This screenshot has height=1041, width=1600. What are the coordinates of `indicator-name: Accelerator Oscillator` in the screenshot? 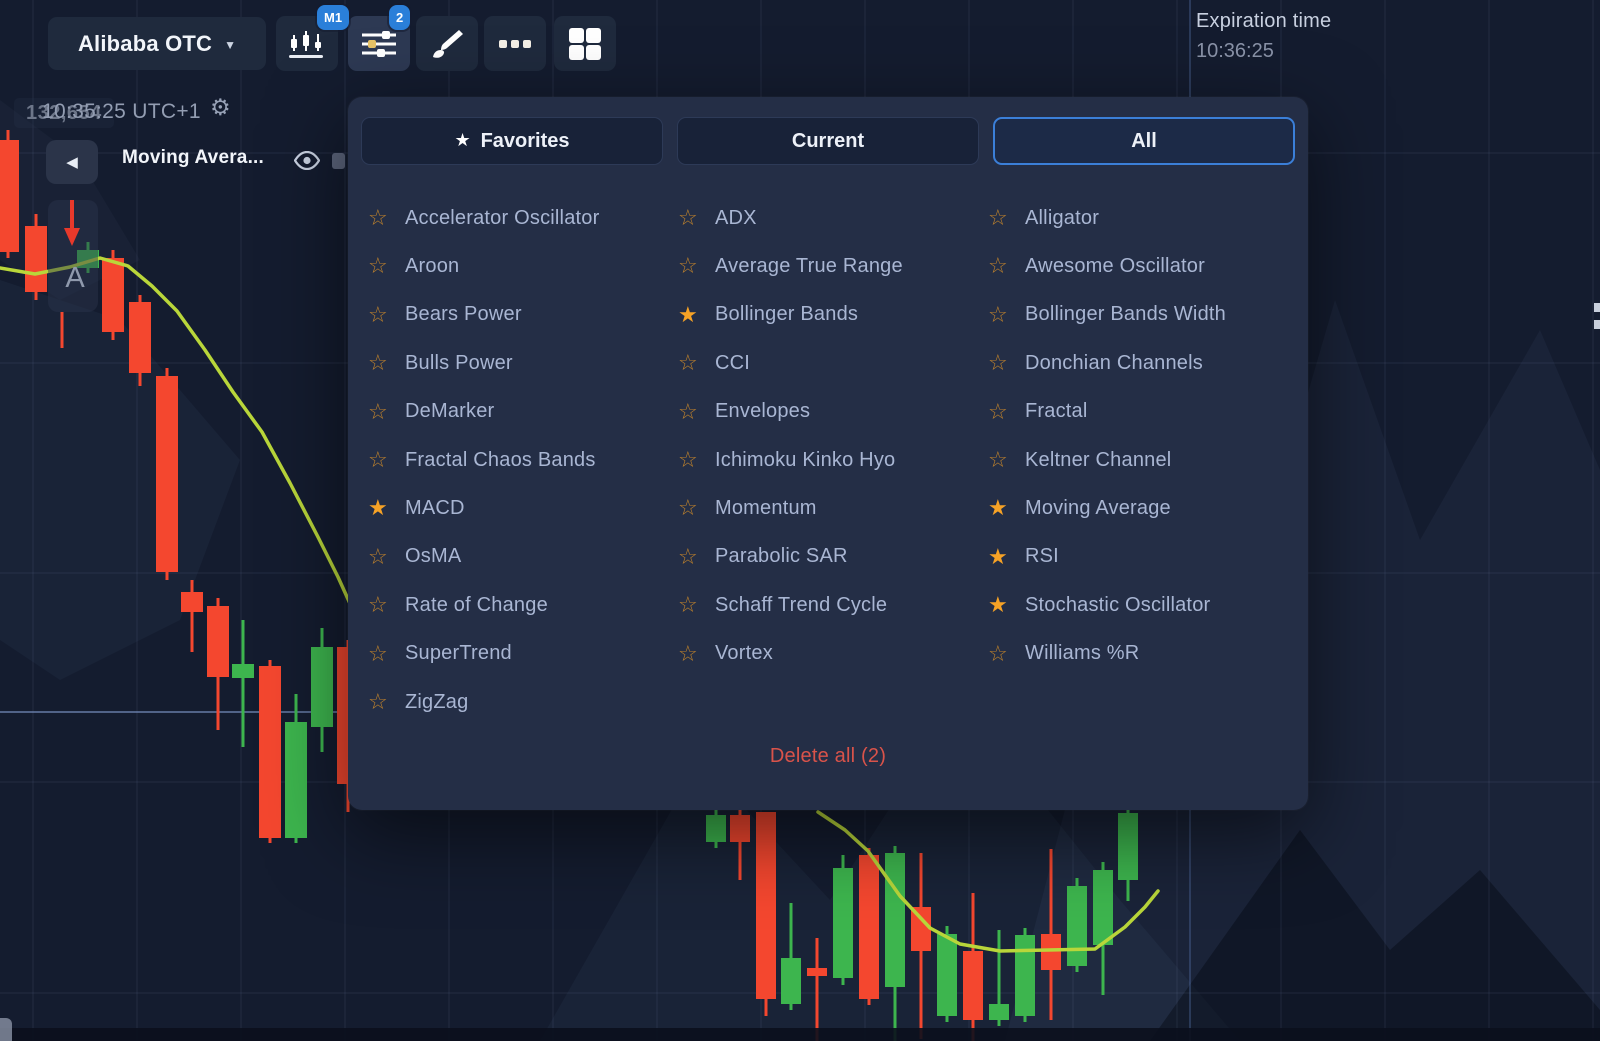 It's located at (502, 217).